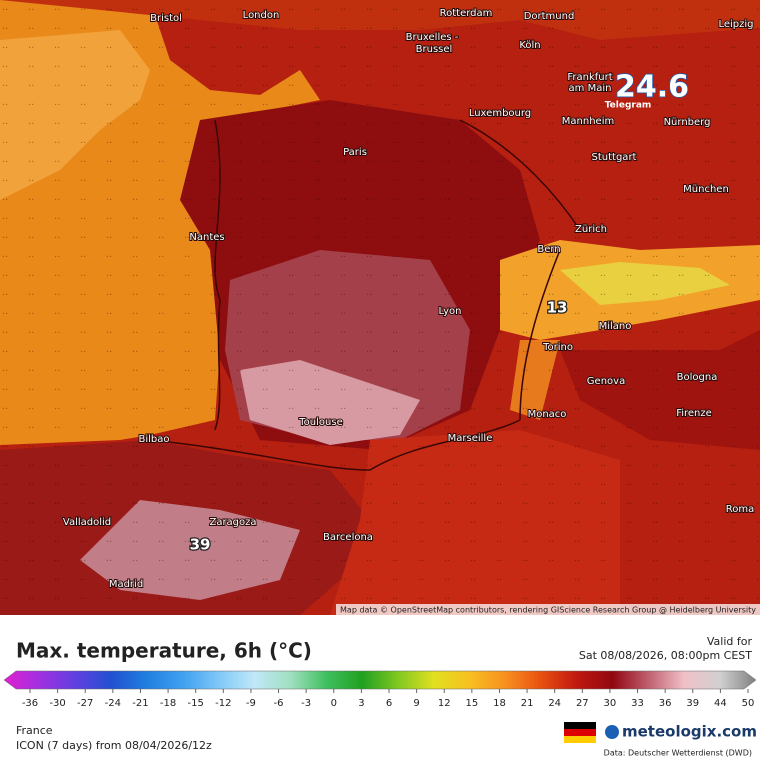 The width and height of the screenshot is (760, 764). What do you see at coordinates (612, 732) in the screenshot?
I see `brand-icon` at bounding box center [612, 732].